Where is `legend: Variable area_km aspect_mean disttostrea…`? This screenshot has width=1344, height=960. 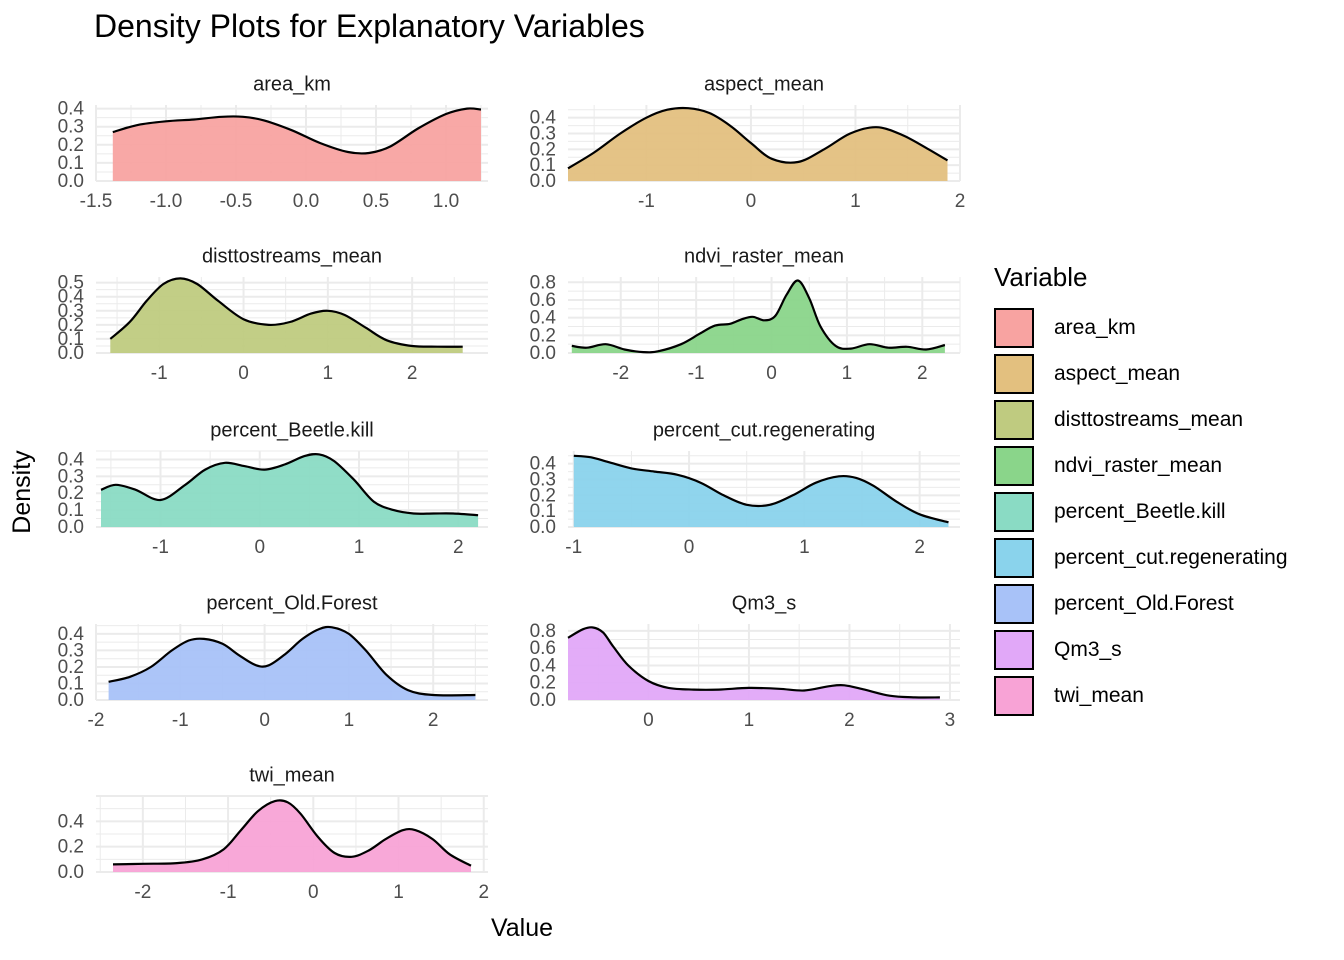
legend: Variable area_km aspect_mean disttostrea… is located at coordinates (1141, 490).